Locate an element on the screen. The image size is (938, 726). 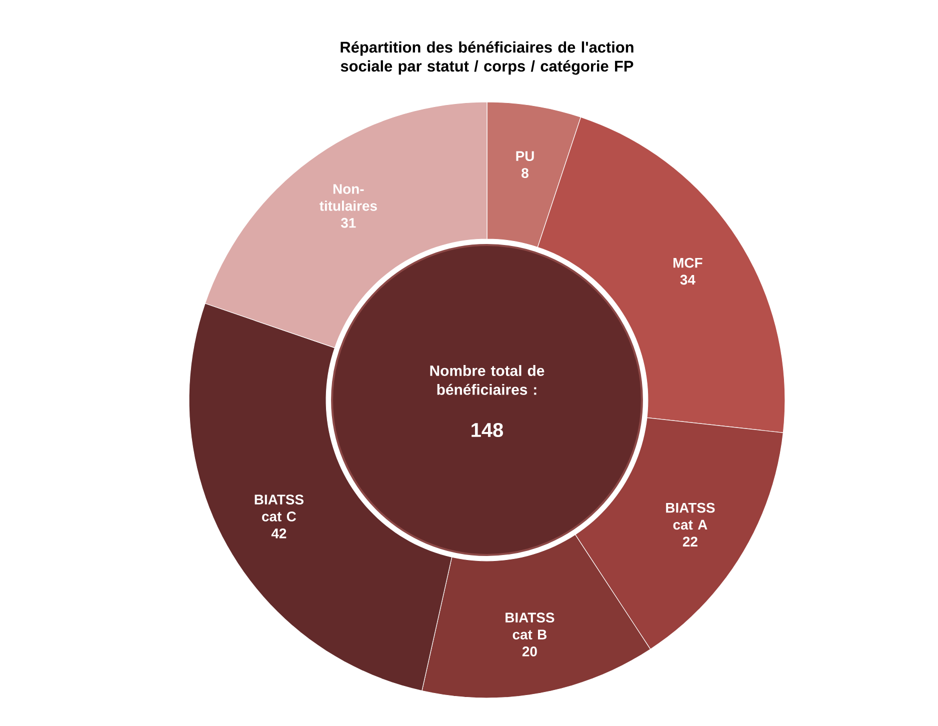
text: 148 is located at coordinates (488, 430).